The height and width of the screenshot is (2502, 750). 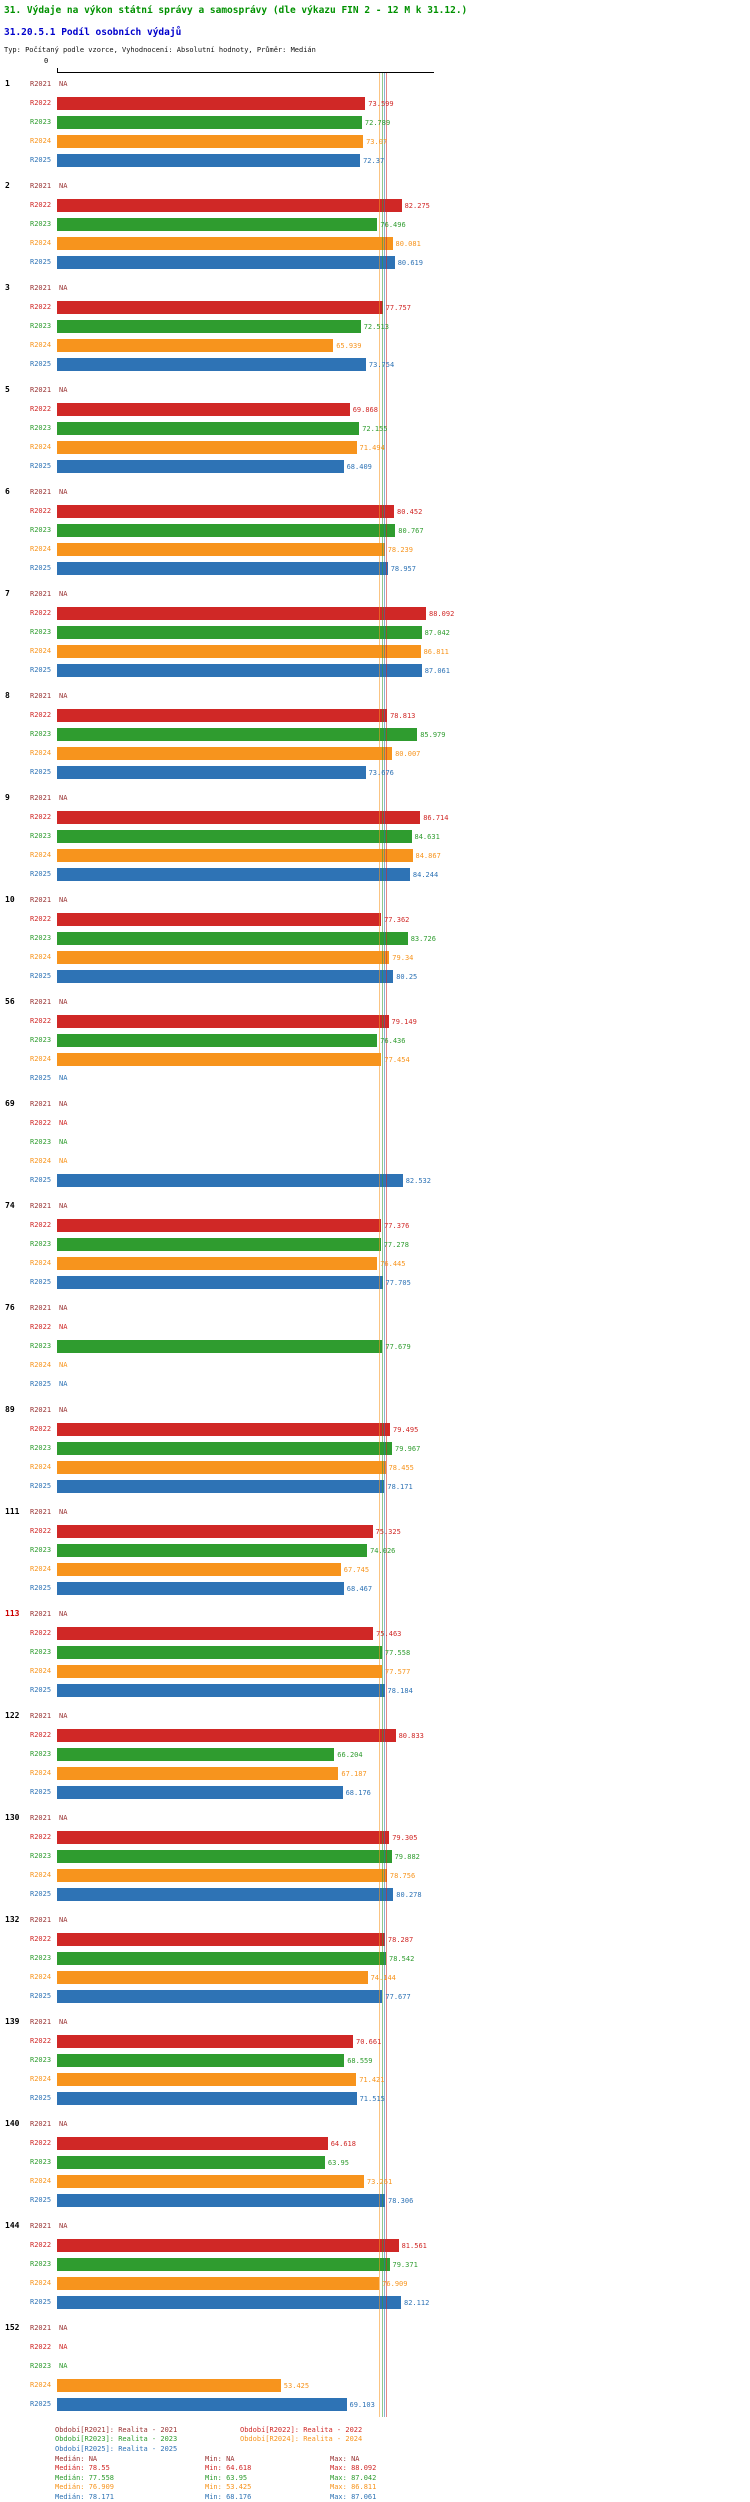 I want to click on bar-value-label: 78.184, so click(x=400, y=1691).